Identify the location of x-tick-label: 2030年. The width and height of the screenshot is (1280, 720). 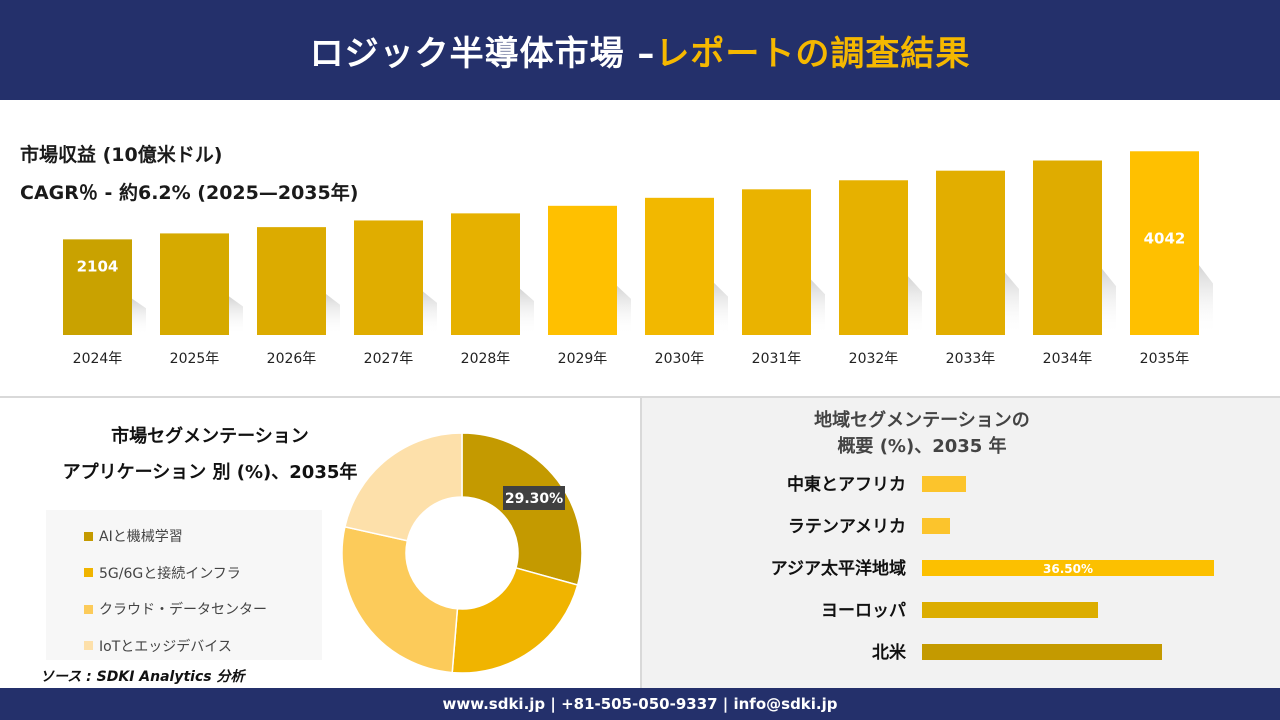
(680, 359).